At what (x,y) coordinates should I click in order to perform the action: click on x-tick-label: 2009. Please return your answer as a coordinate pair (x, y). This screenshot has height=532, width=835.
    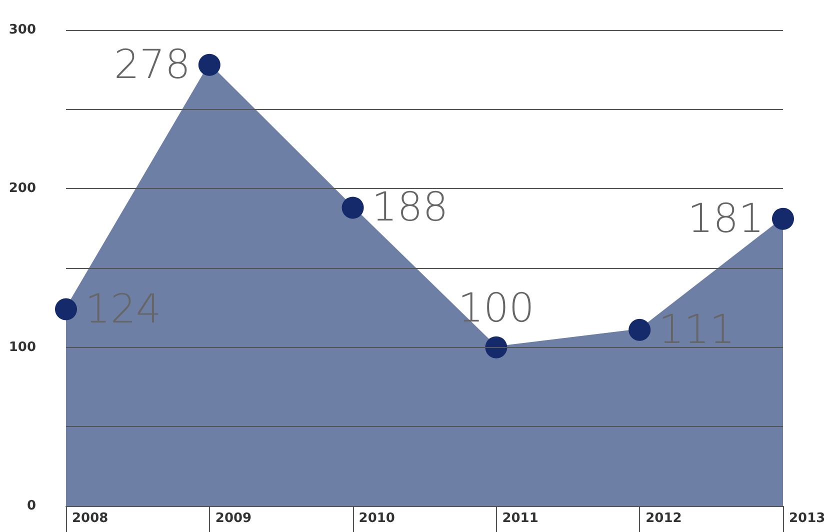
    Looking at the image, I should click on (233, 518).